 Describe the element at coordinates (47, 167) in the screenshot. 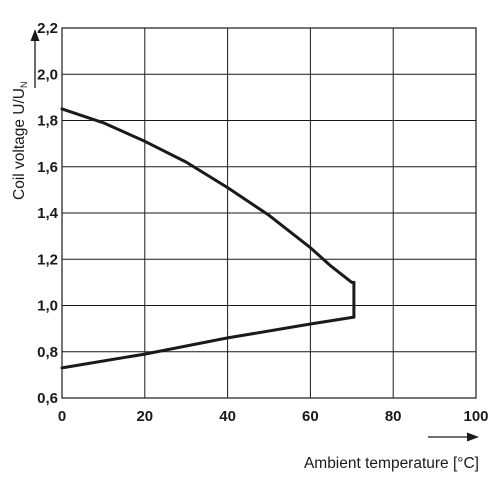

I see `y-tick-label-5: 1,6` at that location.